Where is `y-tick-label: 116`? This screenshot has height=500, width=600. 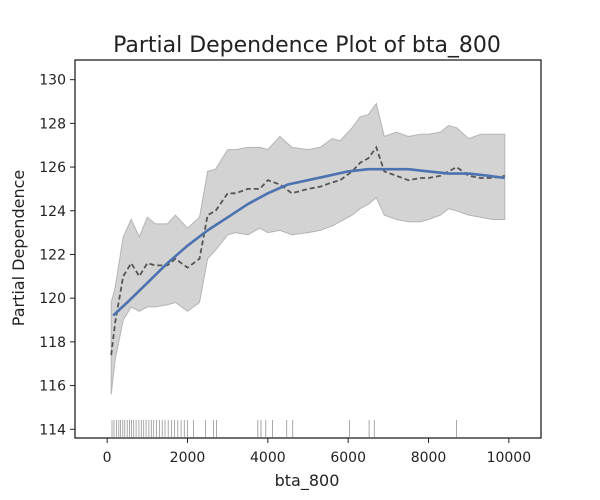 y-tick-label: 116 is located at coordinates (52, 387).